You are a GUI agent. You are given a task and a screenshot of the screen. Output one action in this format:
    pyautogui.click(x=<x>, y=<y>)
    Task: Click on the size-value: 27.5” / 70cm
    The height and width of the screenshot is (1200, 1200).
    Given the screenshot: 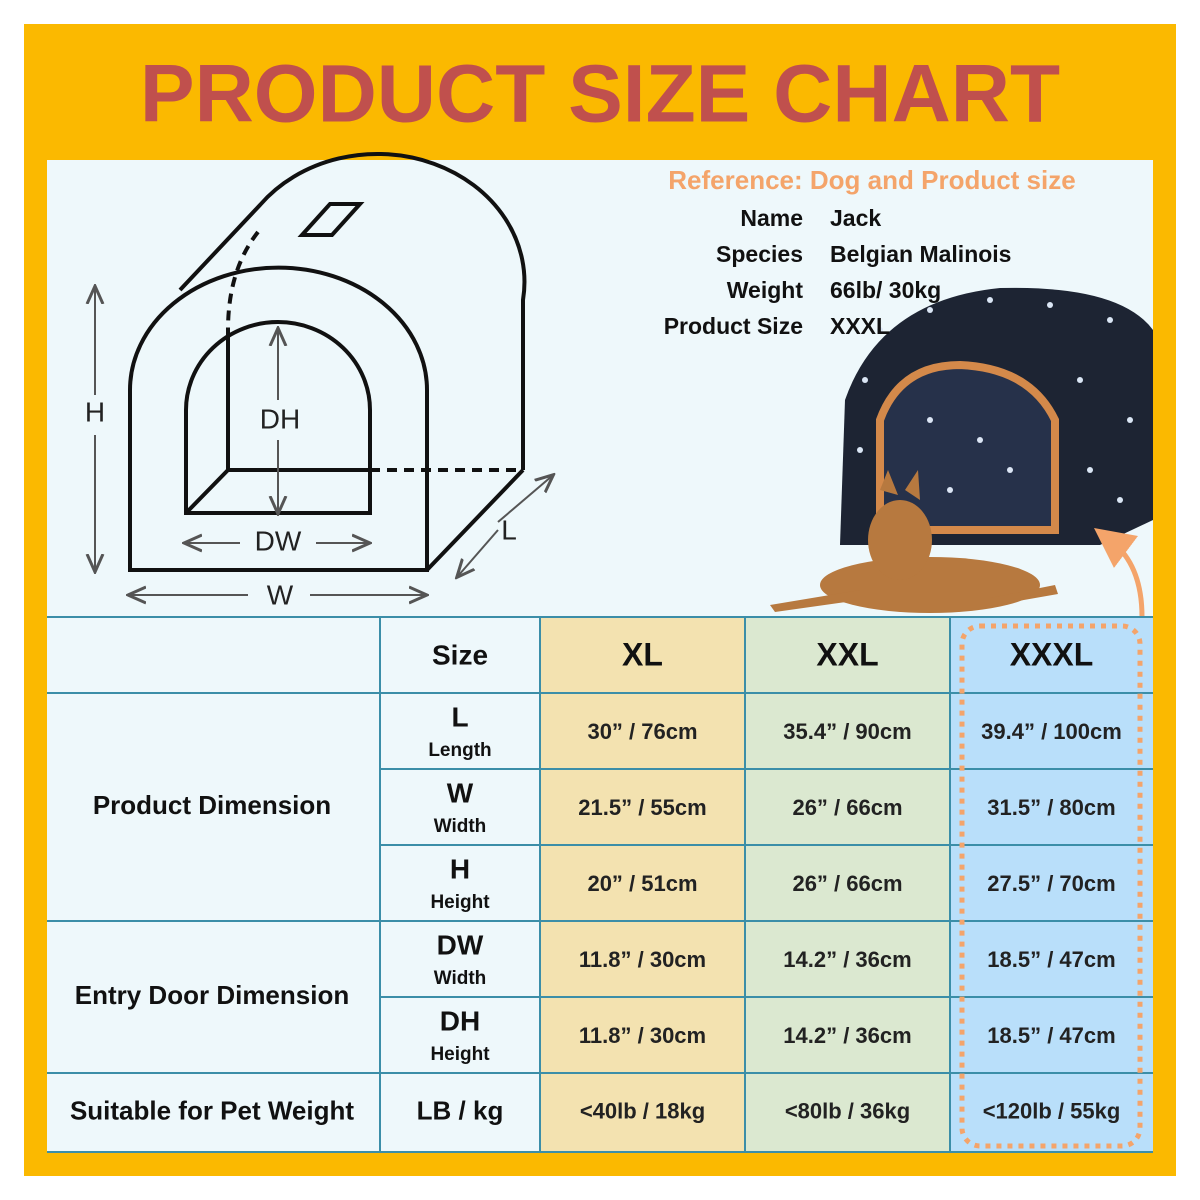 What is the action you would take?
    pyautogui.click(x=1051, y=883)
    